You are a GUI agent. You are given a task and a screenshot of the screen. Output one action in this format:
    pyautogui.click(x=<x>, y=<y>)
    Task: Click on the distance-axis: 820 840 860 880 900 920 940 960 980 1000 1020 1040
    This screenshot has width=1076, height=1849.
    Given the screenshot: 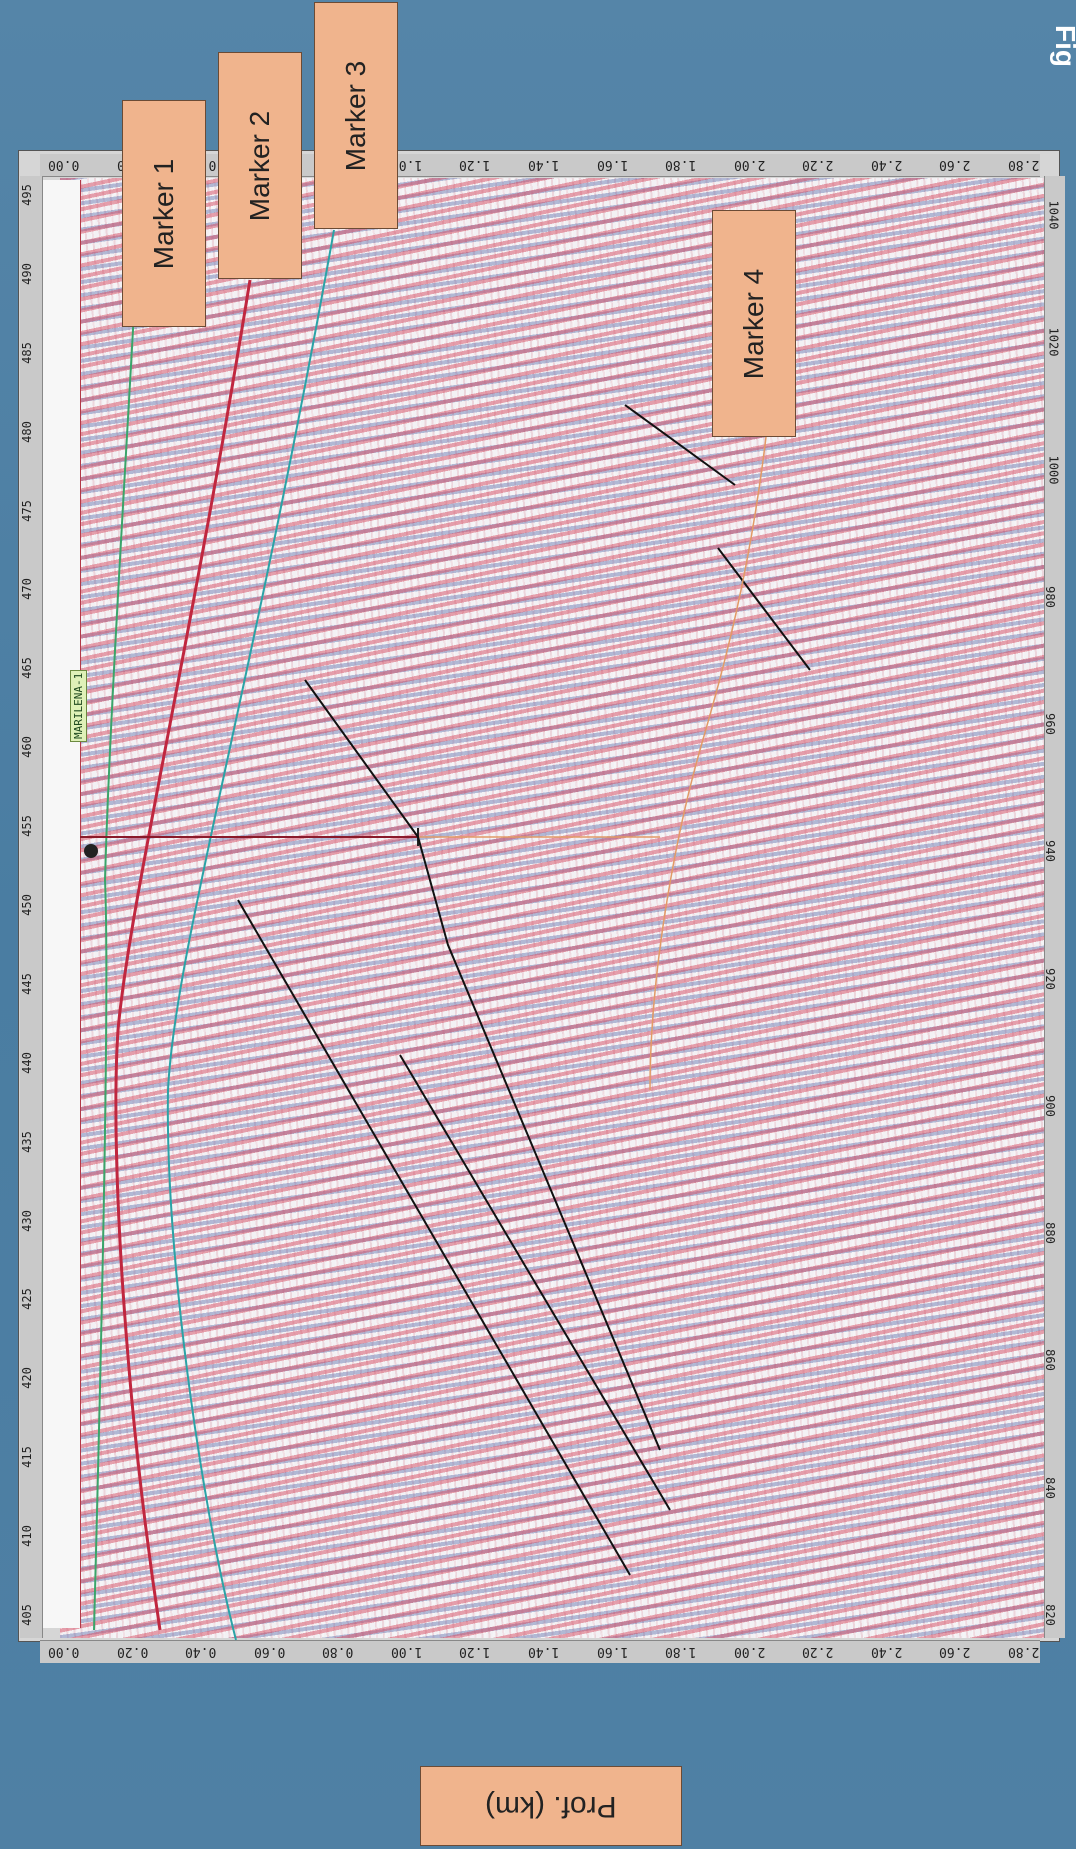 What is the action you would take?
    pyautogui.click(x=1054, y=907)
    